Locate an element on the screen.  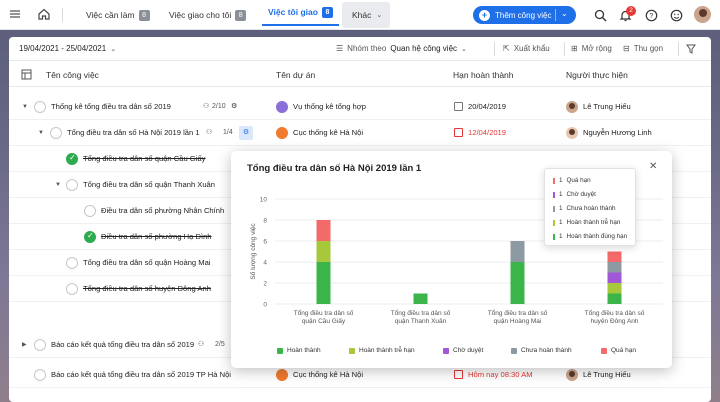
project-name: Vụ thống kê tổng hợp is located at coordinates (329, 106).